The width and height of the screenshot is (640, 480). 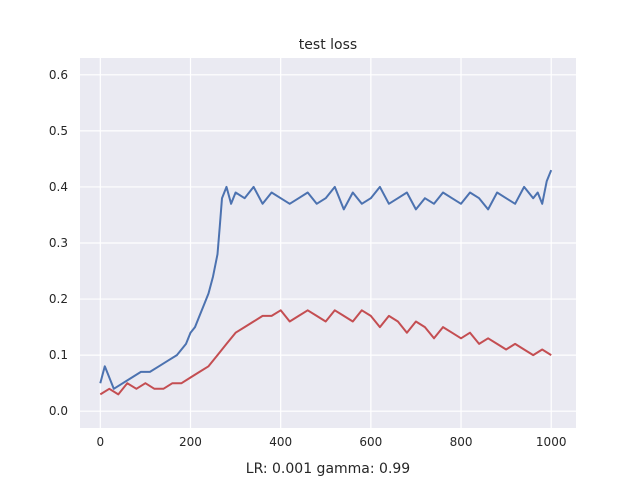 I want to click on y-tick-label: 0.1, so click(x=58, y=355).